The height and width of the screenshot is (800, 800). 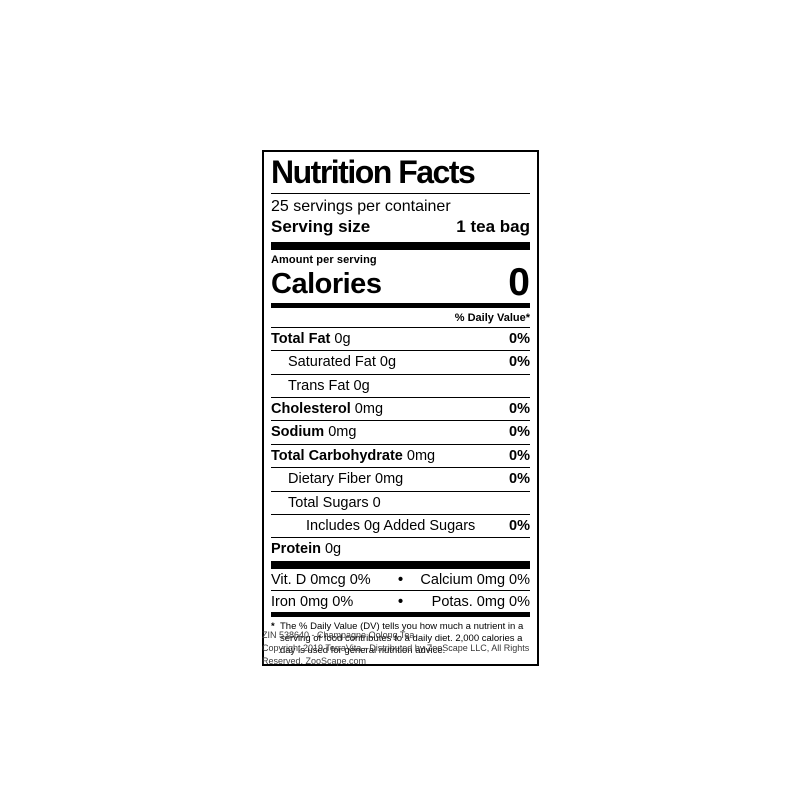 What do you see at coordinates (326, 283) in the screenshot?
I see `calories-label: Calories` at bounding box center [326, 283].